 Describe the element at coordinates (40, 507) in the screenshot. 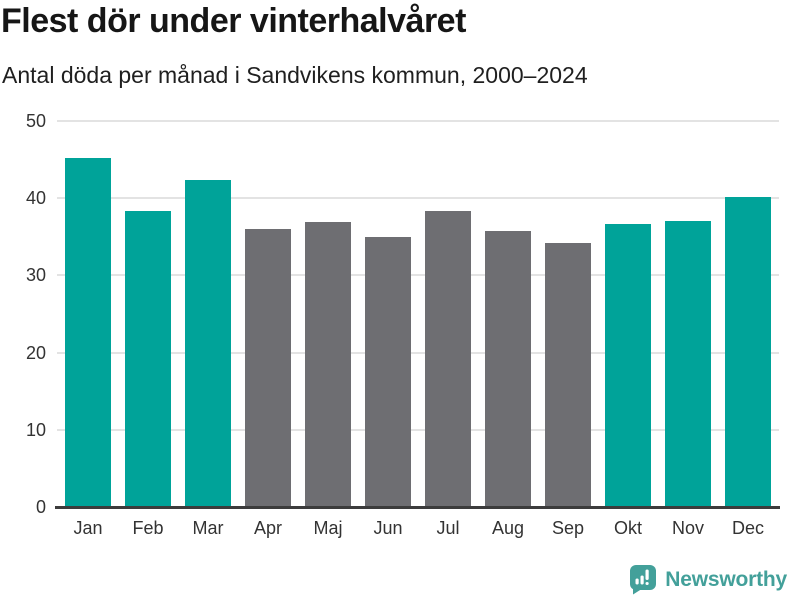

I see `y-tick-label-0: 0` at that location.